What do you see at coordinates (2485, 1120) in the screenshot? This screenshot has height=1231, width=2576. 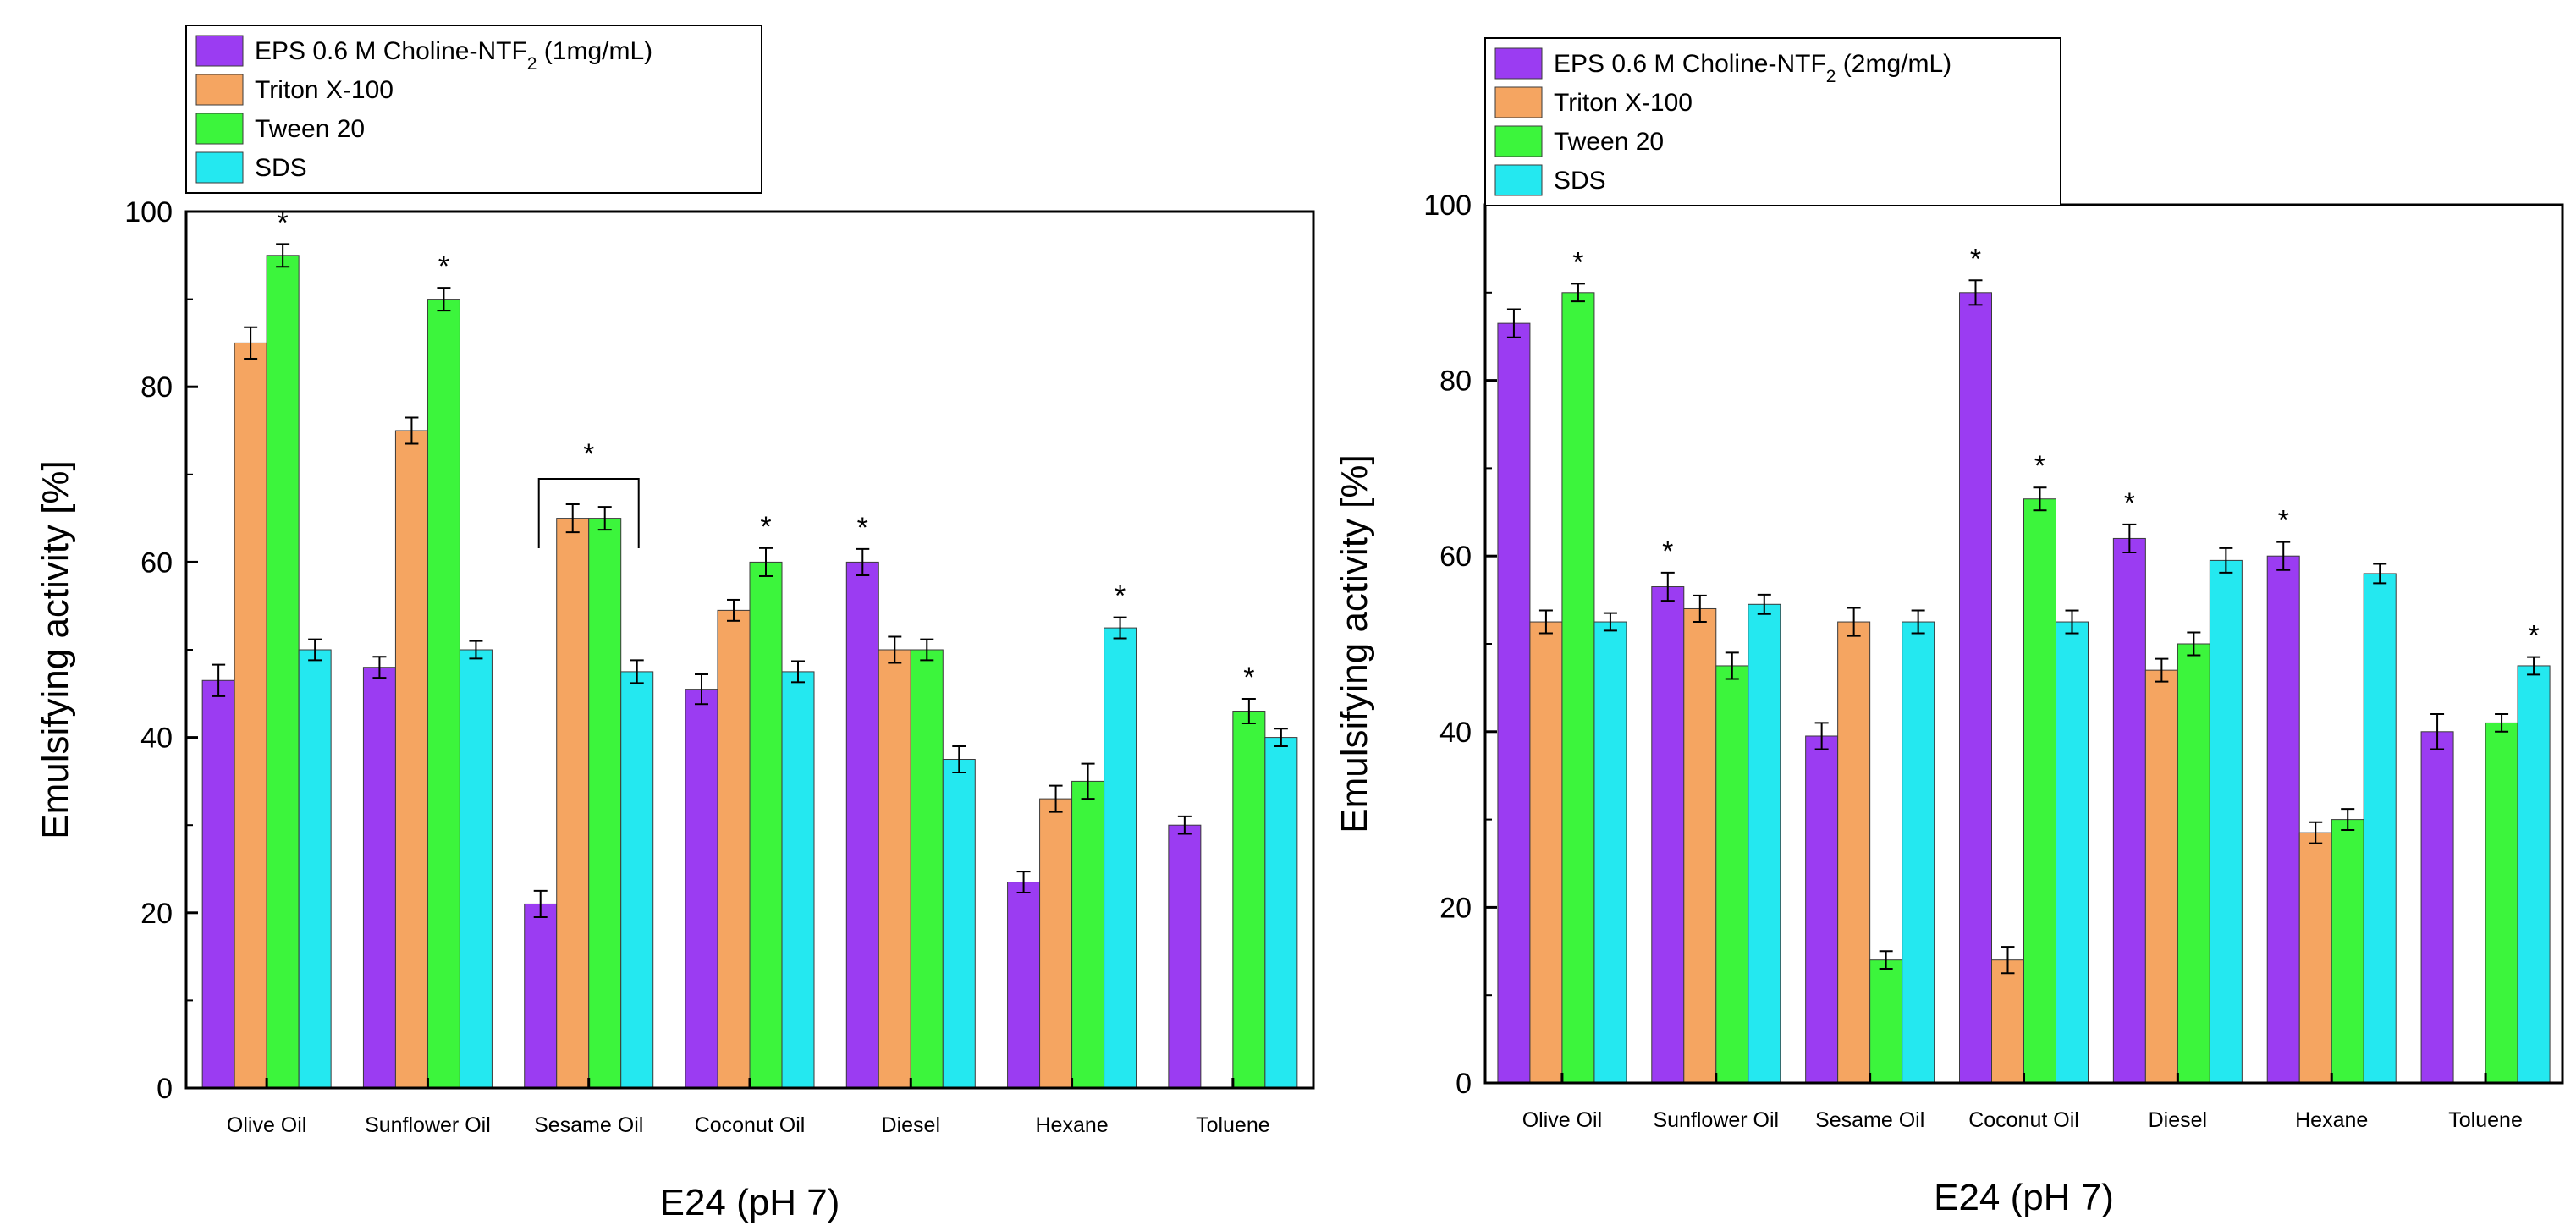 I see `x-tick-label: Toluene` at bounding box center [2485, 1120].